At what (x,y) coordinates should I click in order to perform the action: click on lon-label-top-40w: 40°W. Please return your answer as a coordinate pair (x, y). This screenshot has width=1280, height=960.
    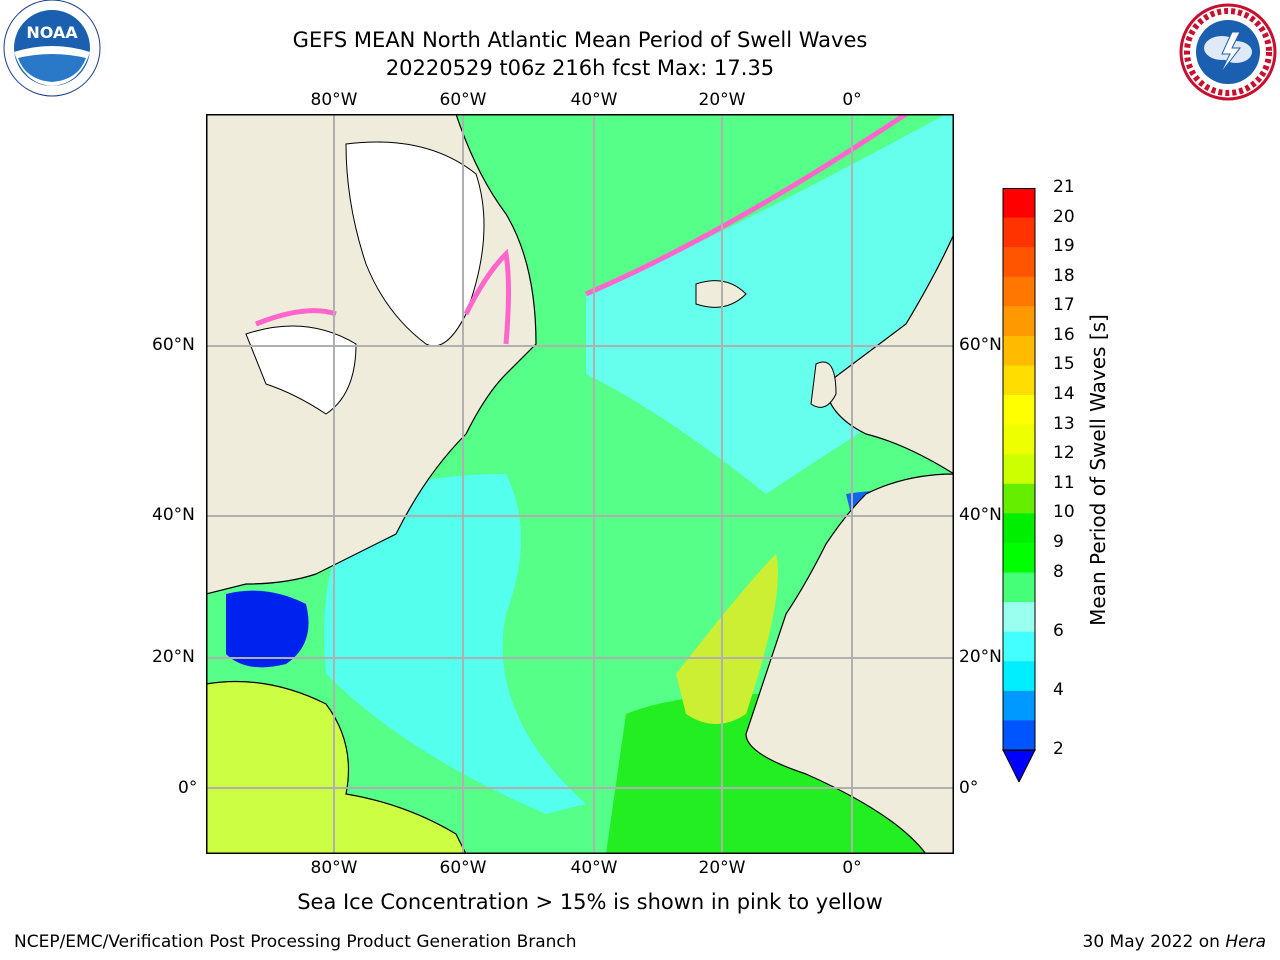
    Looking at the image, I should click on (594, 100).